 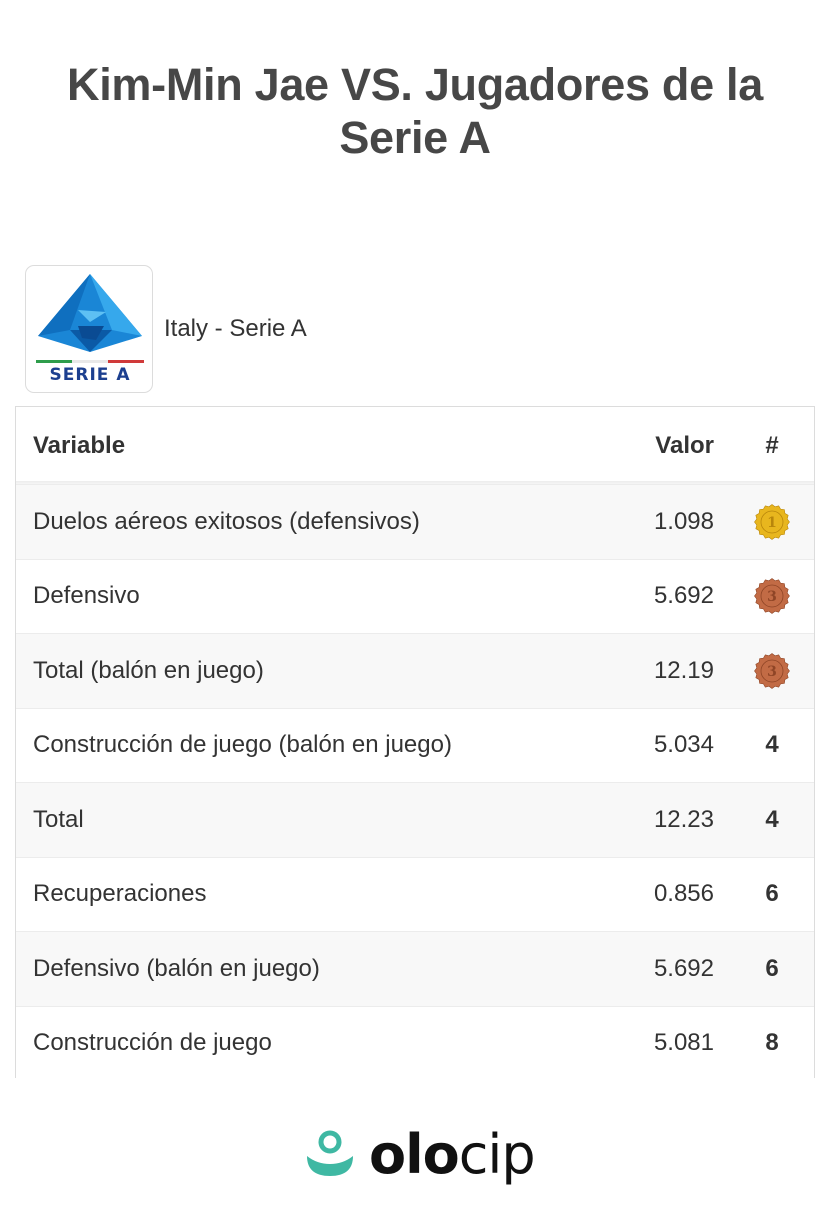 What do you see at coordinates (148, 670) in the screenshot?
I see `row-variable: Total (balón en juego)` at bounding box center [148, 670].